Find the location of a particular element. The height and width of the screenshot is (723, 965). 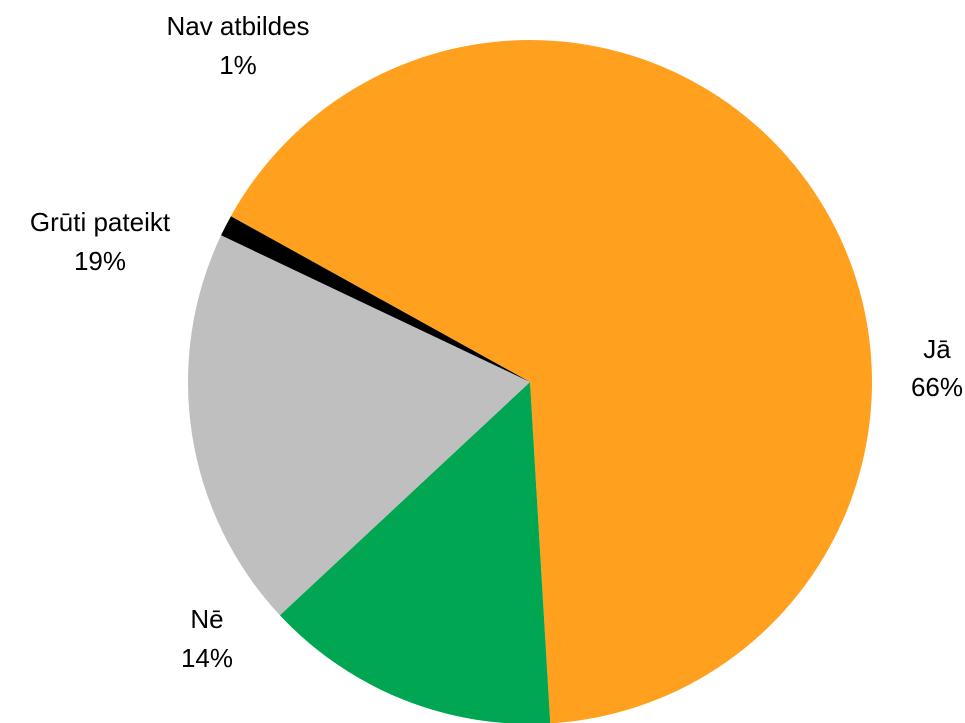

slice-label-nav-atbildes: Nav atbildes is located at coordinates (237, 26).